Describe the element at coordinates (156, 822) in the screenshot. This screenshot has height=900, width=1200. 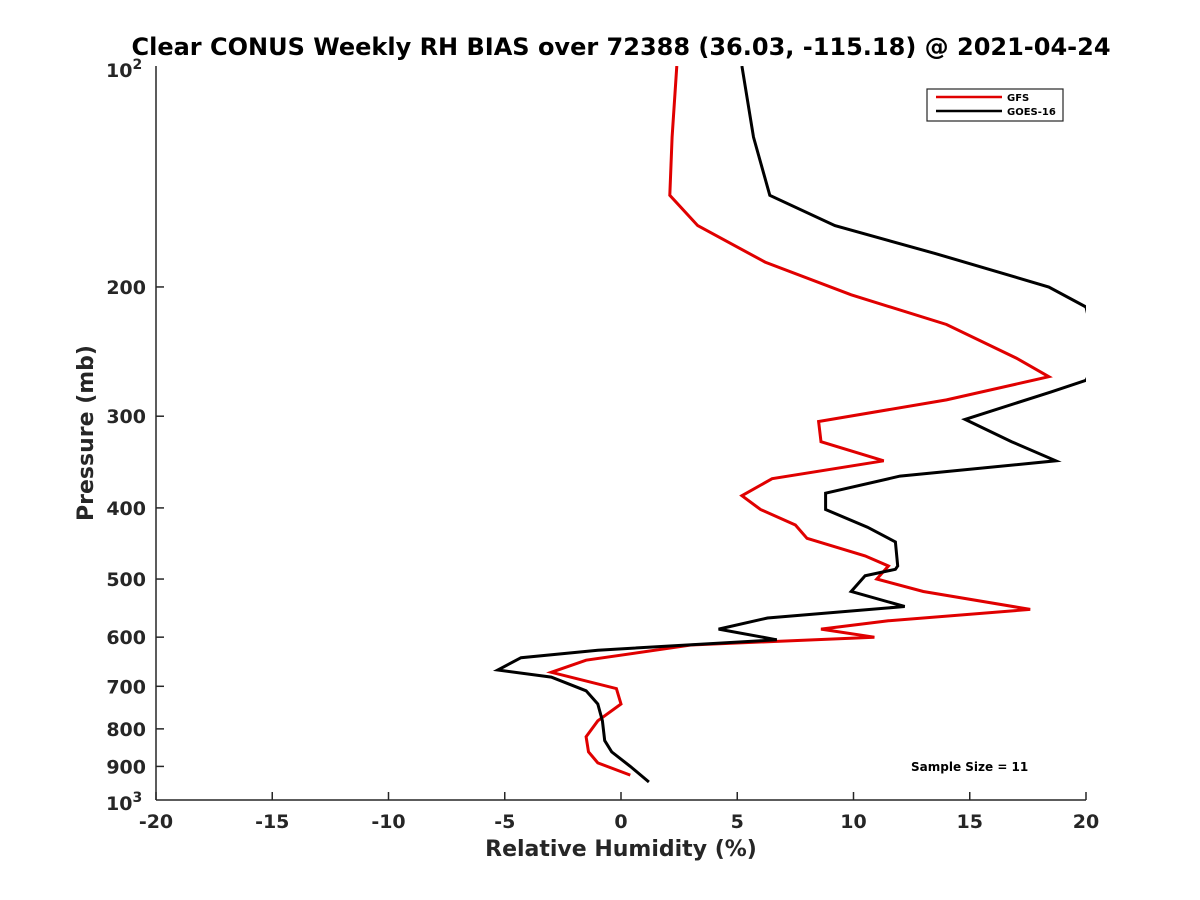
I see `x-tick-label: -20` at that location.